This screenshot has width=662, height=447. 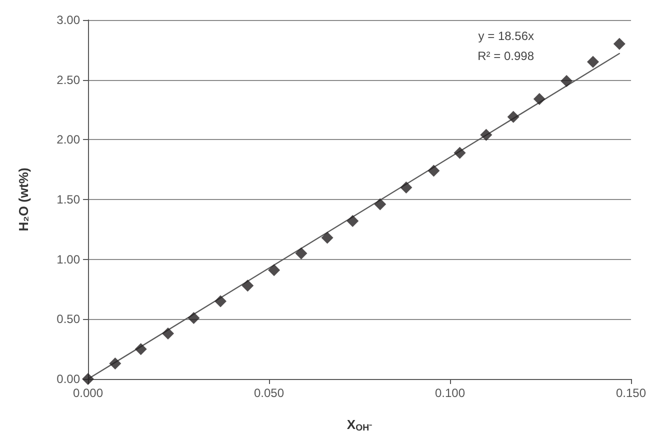 I want to click on y-tick-label: 3.00, so click(x=68, y=20).